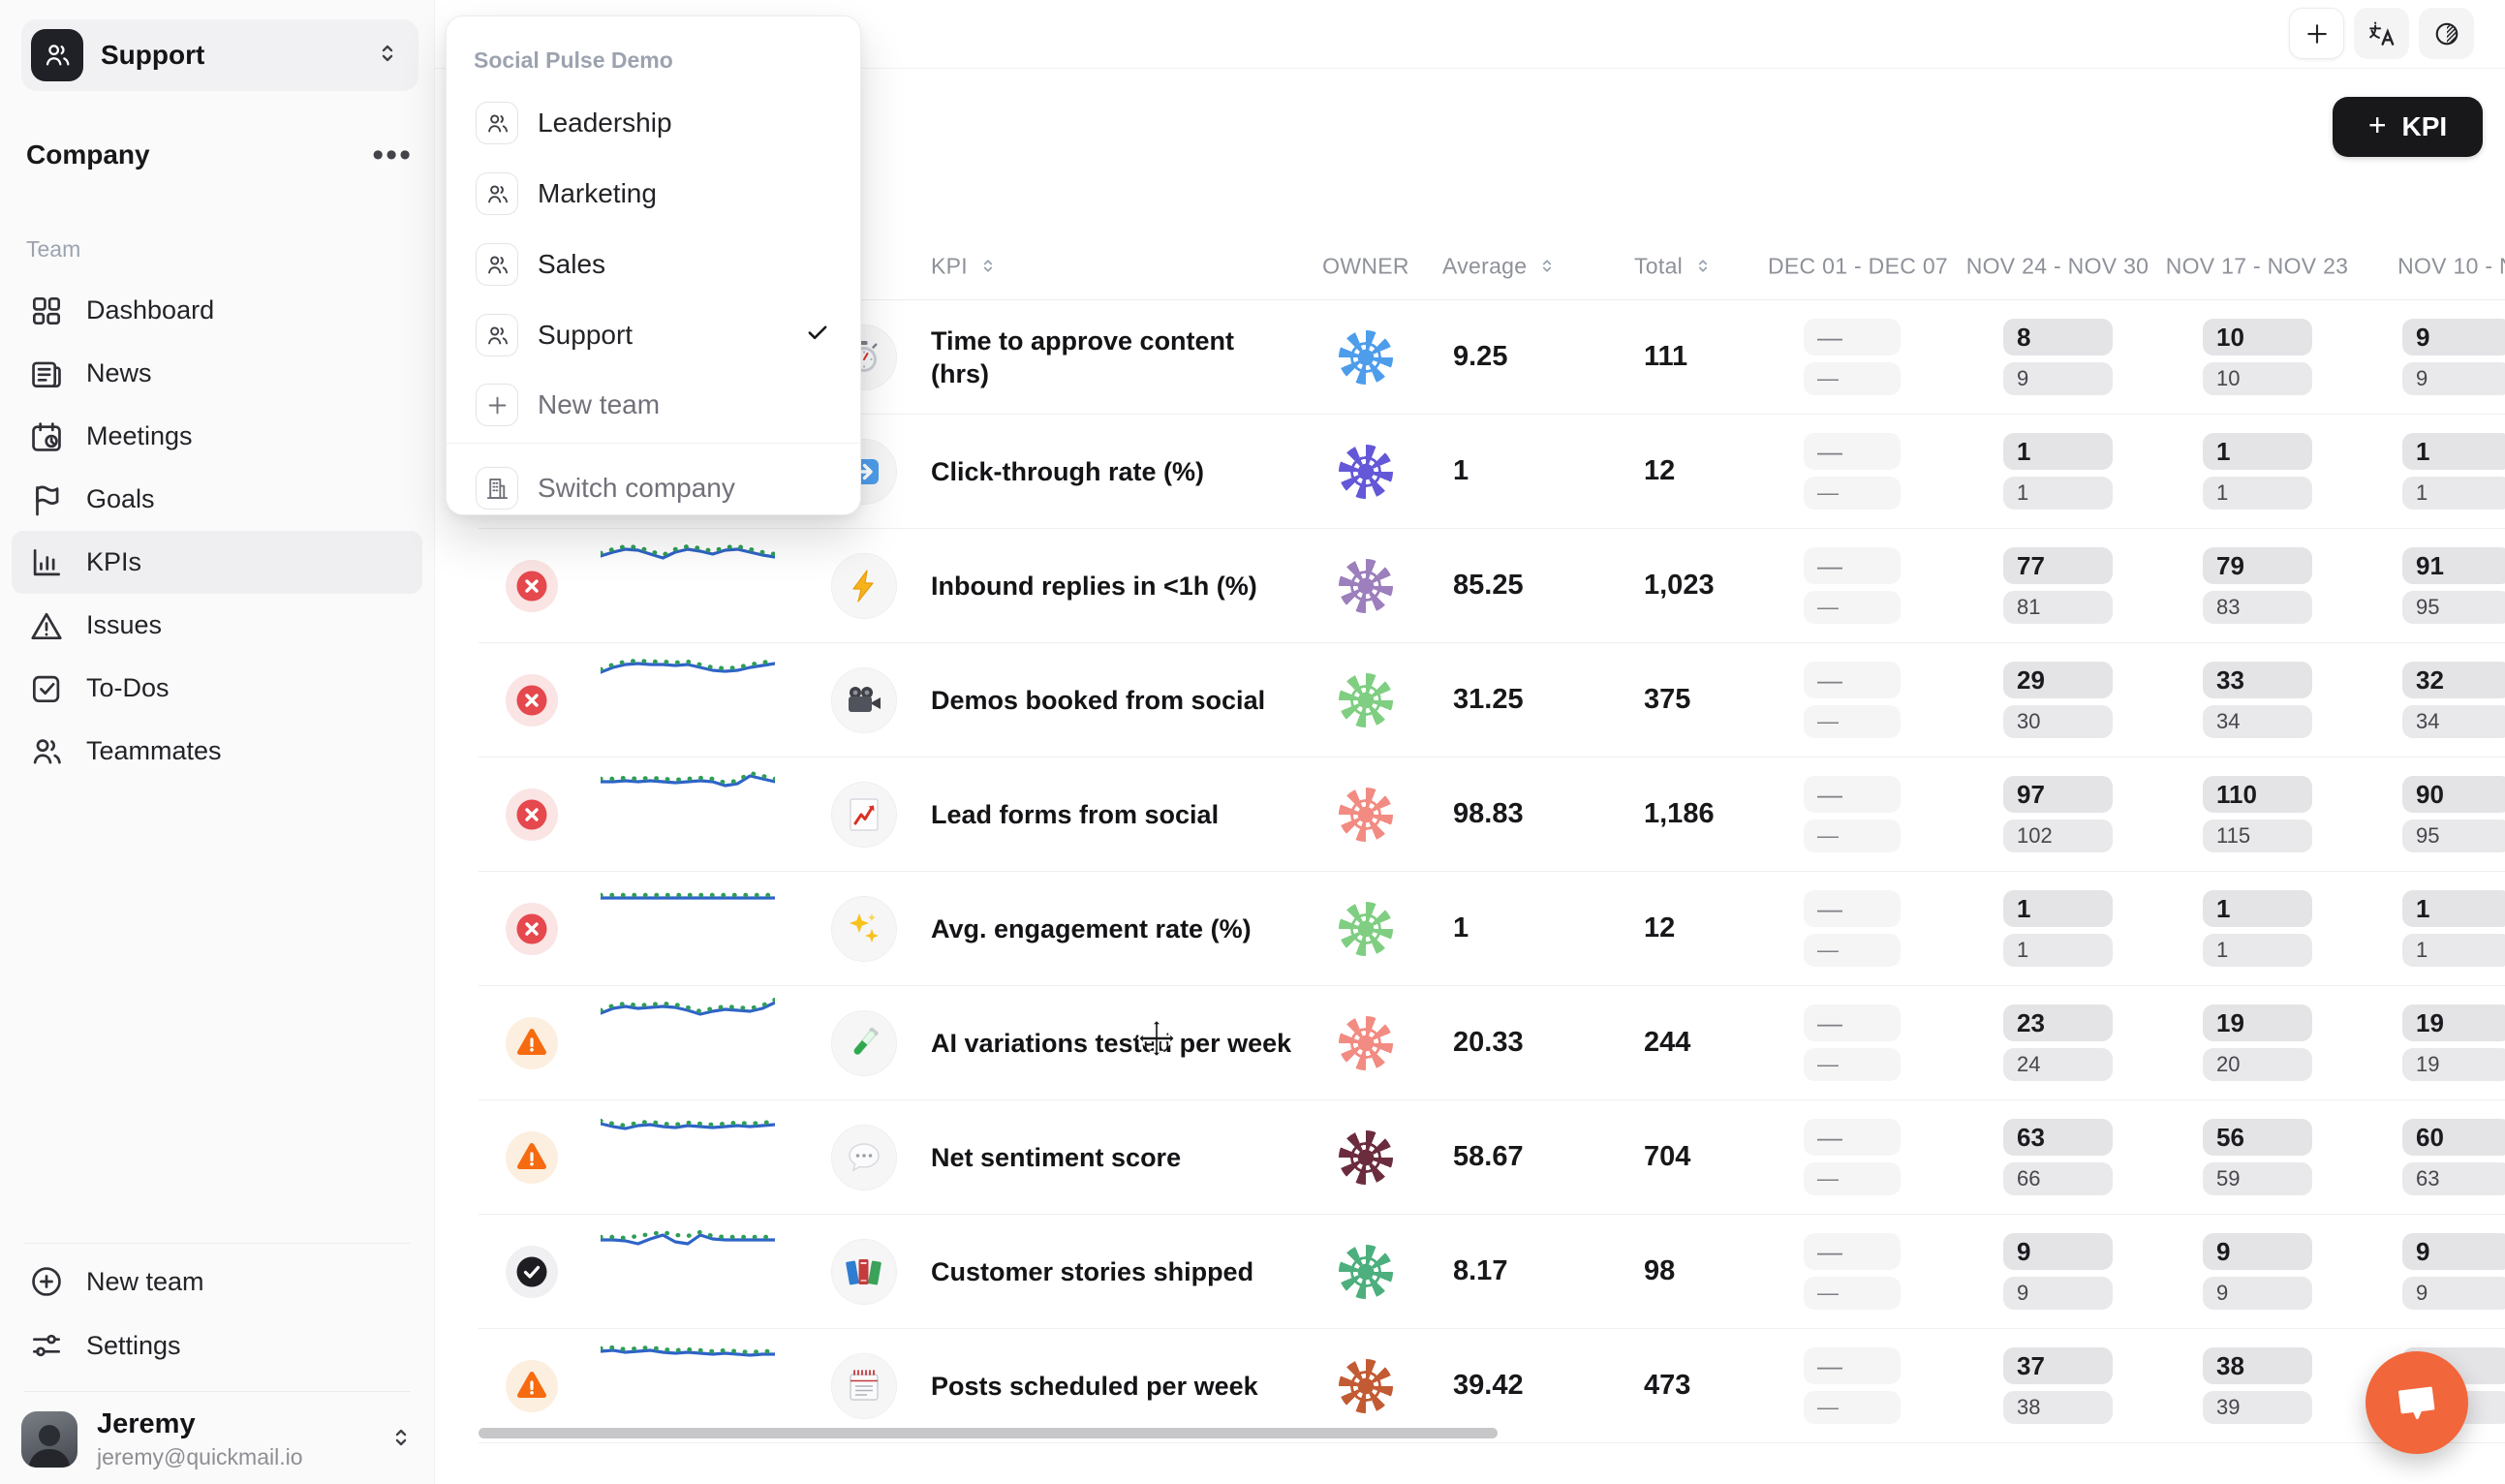  Describe the element at coordinates (1492, 929) in the screenshot. I see `table-row: Avg. engagement rate (%) 1 12— —1 1 1 1 1 1` at that location.